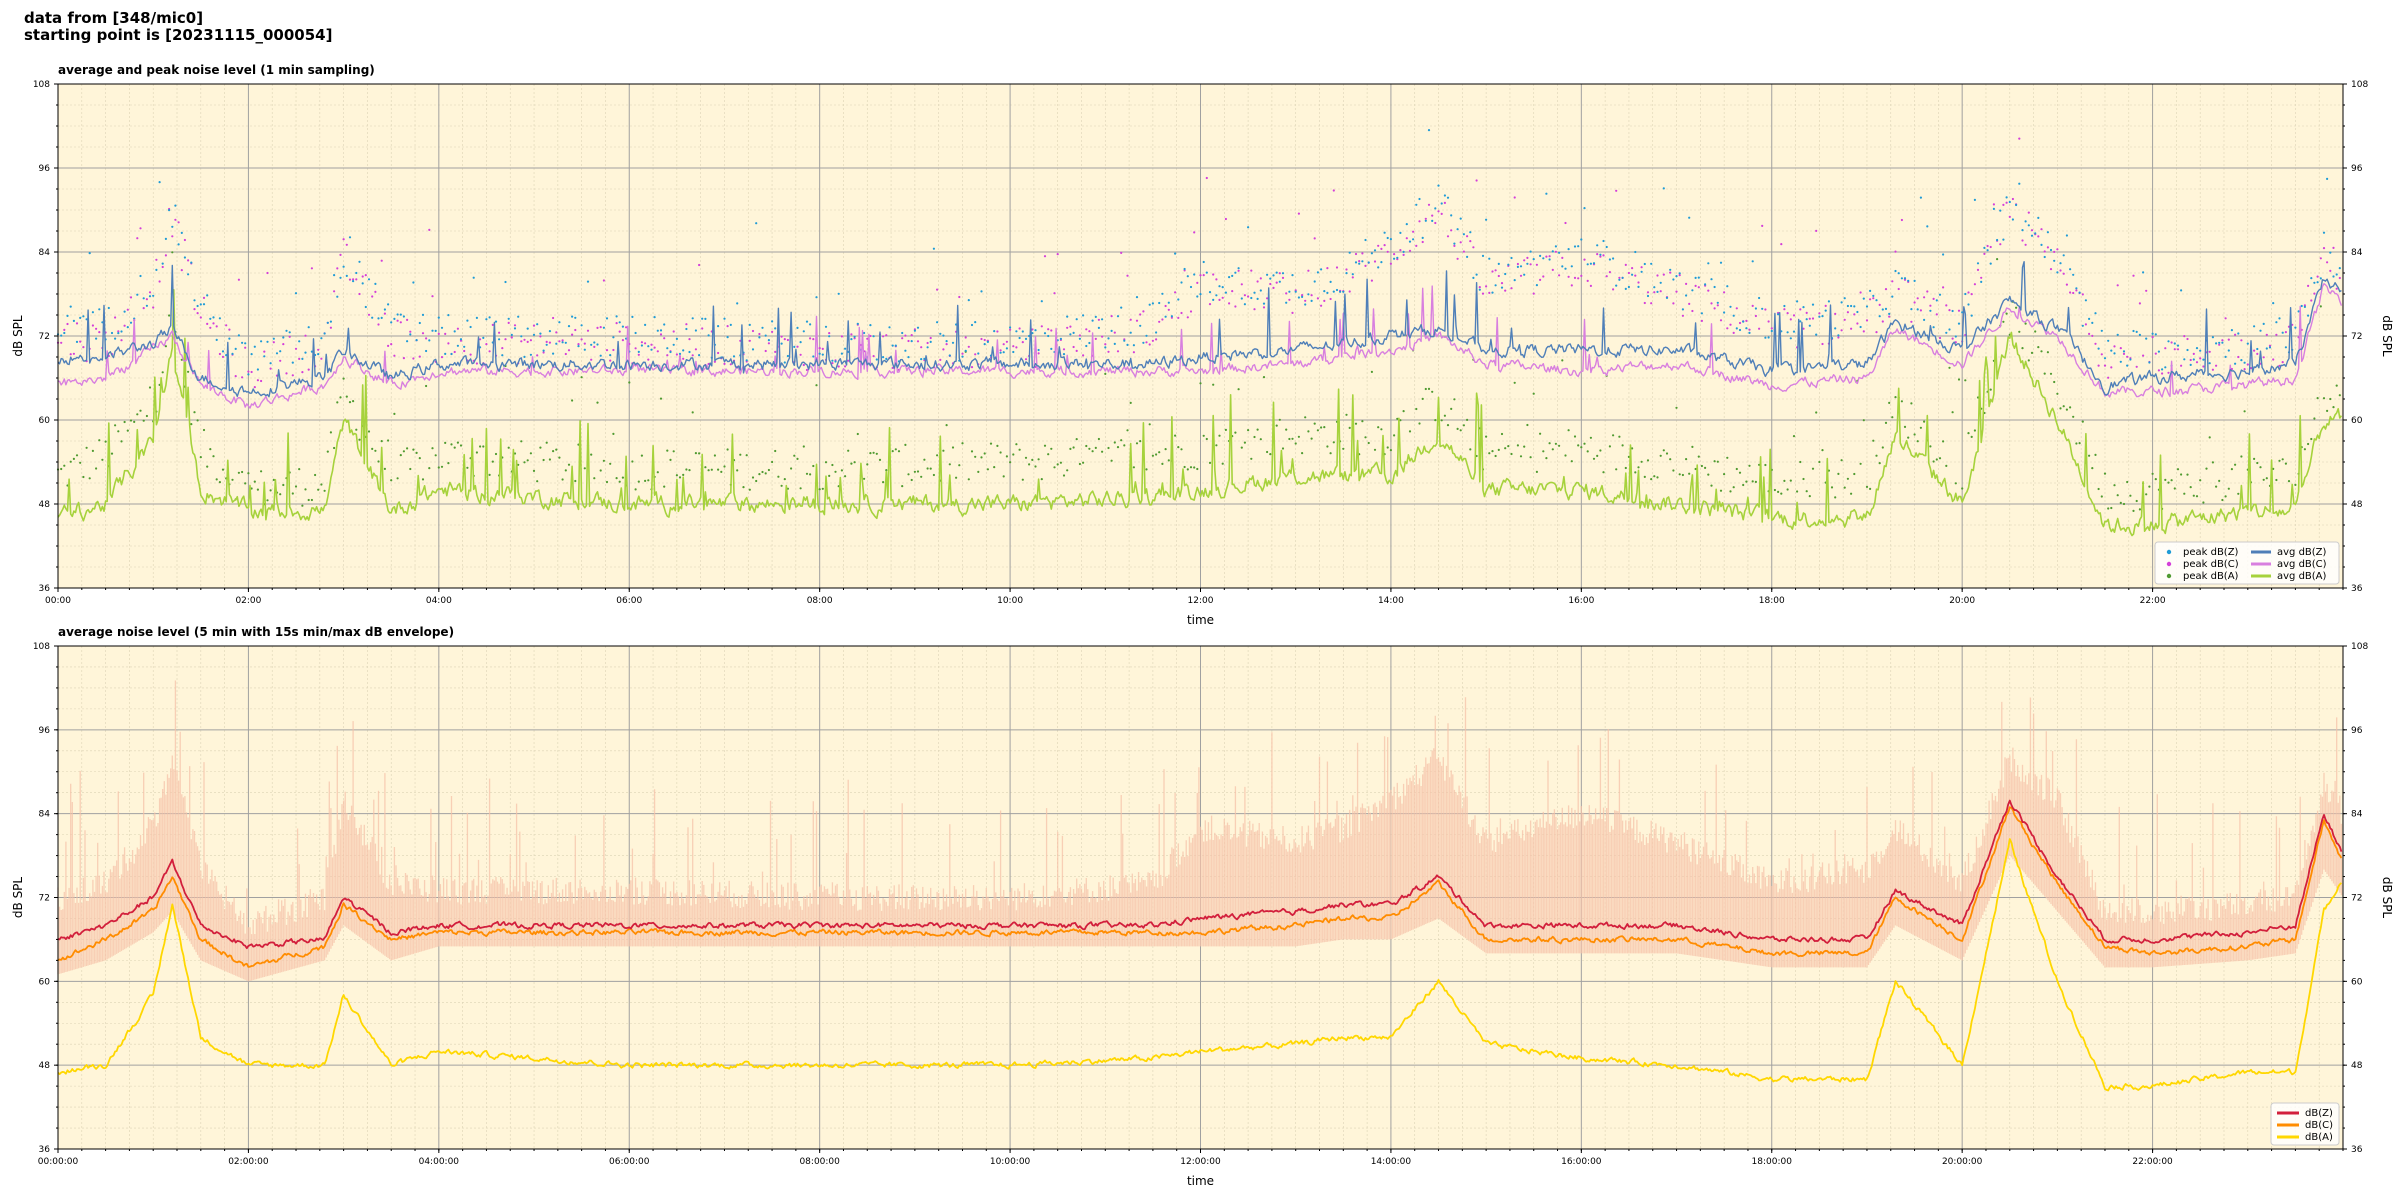 The height and width of the screenshot is (1200, 2400). Describe the element at coordinates (1962, 601) in the screenshot. I see `x-tick-label: 20:00` at that location.